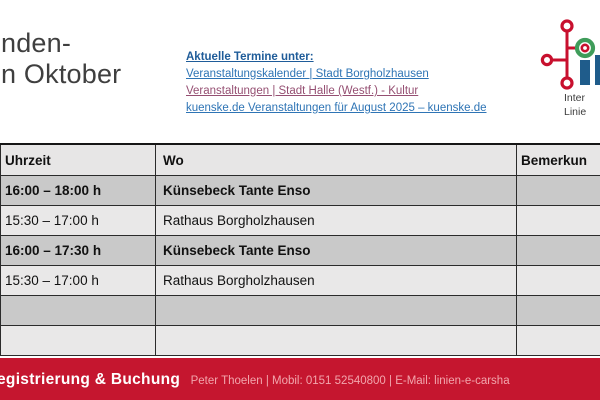  What do you see at coordinates (336, 159) in the screenshot?
I see `column-header-wo: Wo` at bounding box center [336, 159].